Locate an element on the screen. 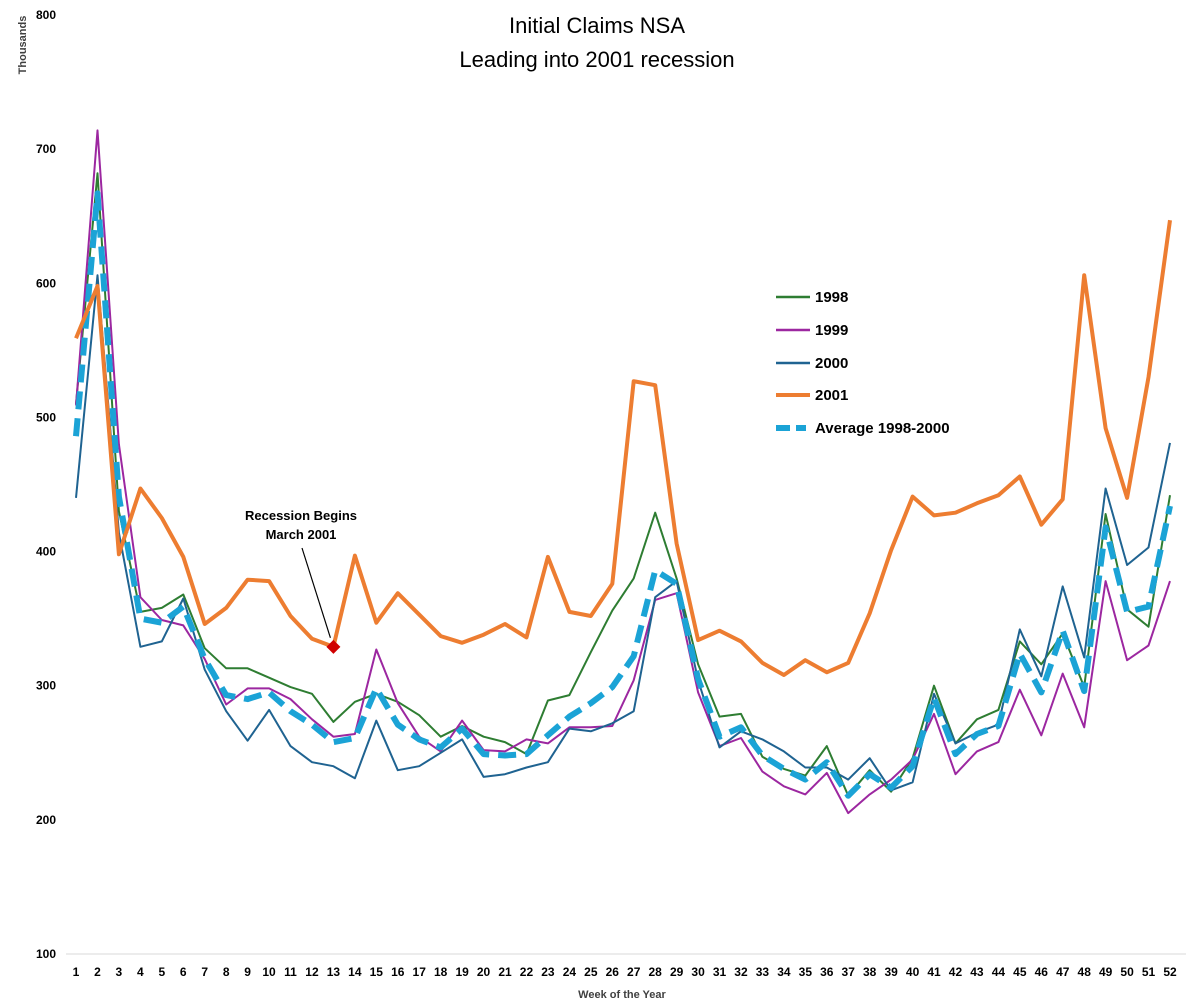  x-tick-label: 2 is located at coordinates (97, 972).